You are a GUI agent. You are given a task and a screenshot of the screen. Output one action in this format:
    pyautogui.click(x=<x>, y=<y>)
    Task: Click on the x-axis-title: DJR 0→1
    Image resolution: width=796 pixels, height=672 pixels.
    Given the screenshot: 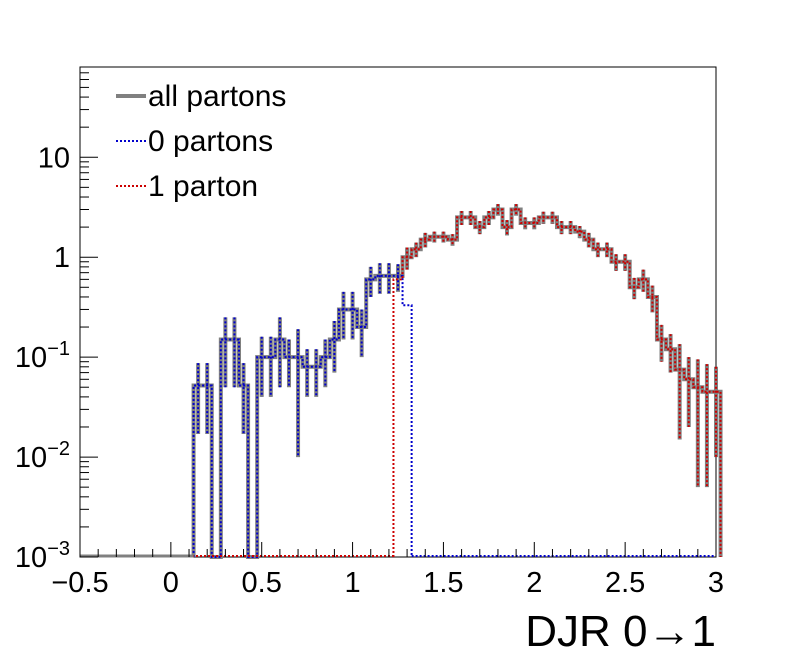 What is the action you would take?
    pyautogui.click(x=620, y=631)
    